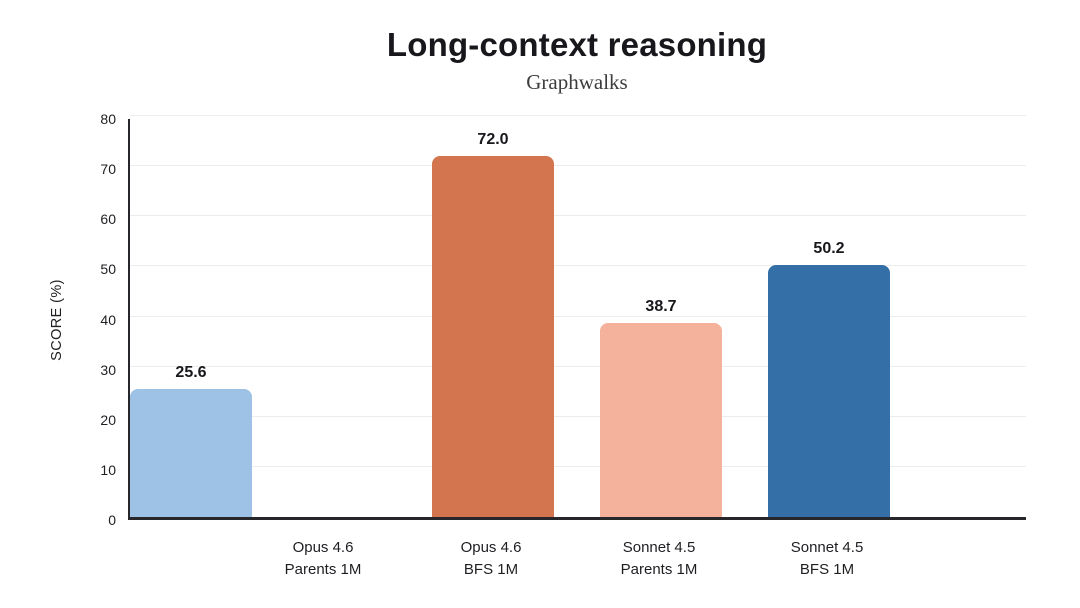  What do you see at coordinates (108, 369) in the screenshot?
I see `y-tick-label: 30` at bounding box center [108, 369].